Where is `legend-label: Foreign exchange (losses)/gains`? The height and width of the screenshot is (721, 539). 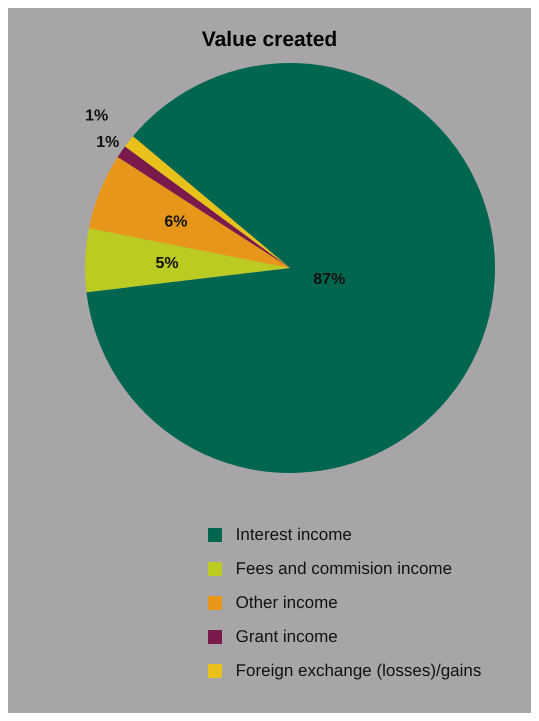
legend-label: Foreign exchange (losses)/gains is located at coordinates (359, 671).